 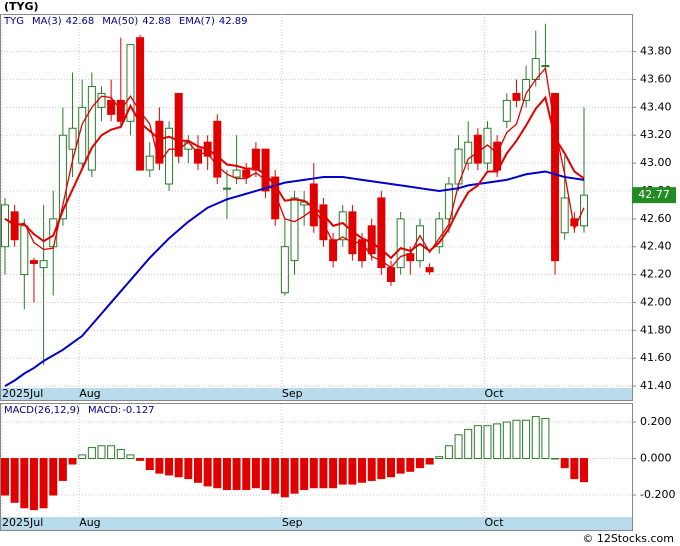 What do you see at coordinates (656, 357) in the screenshot?
I see `y-tick-label: 41.60` at bounding box center [656, 357].